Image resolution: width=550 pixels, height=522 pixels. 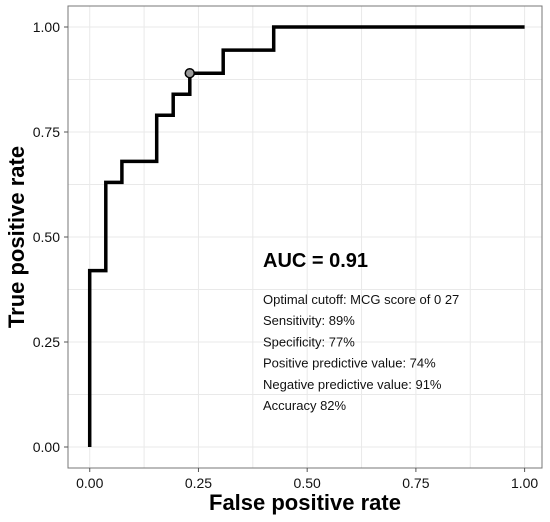 What do you see at coordinates (349, 363) in the screenshot?
I see `statistics-line: Positive predictive value: 74%` at bounding box center [349, 363].